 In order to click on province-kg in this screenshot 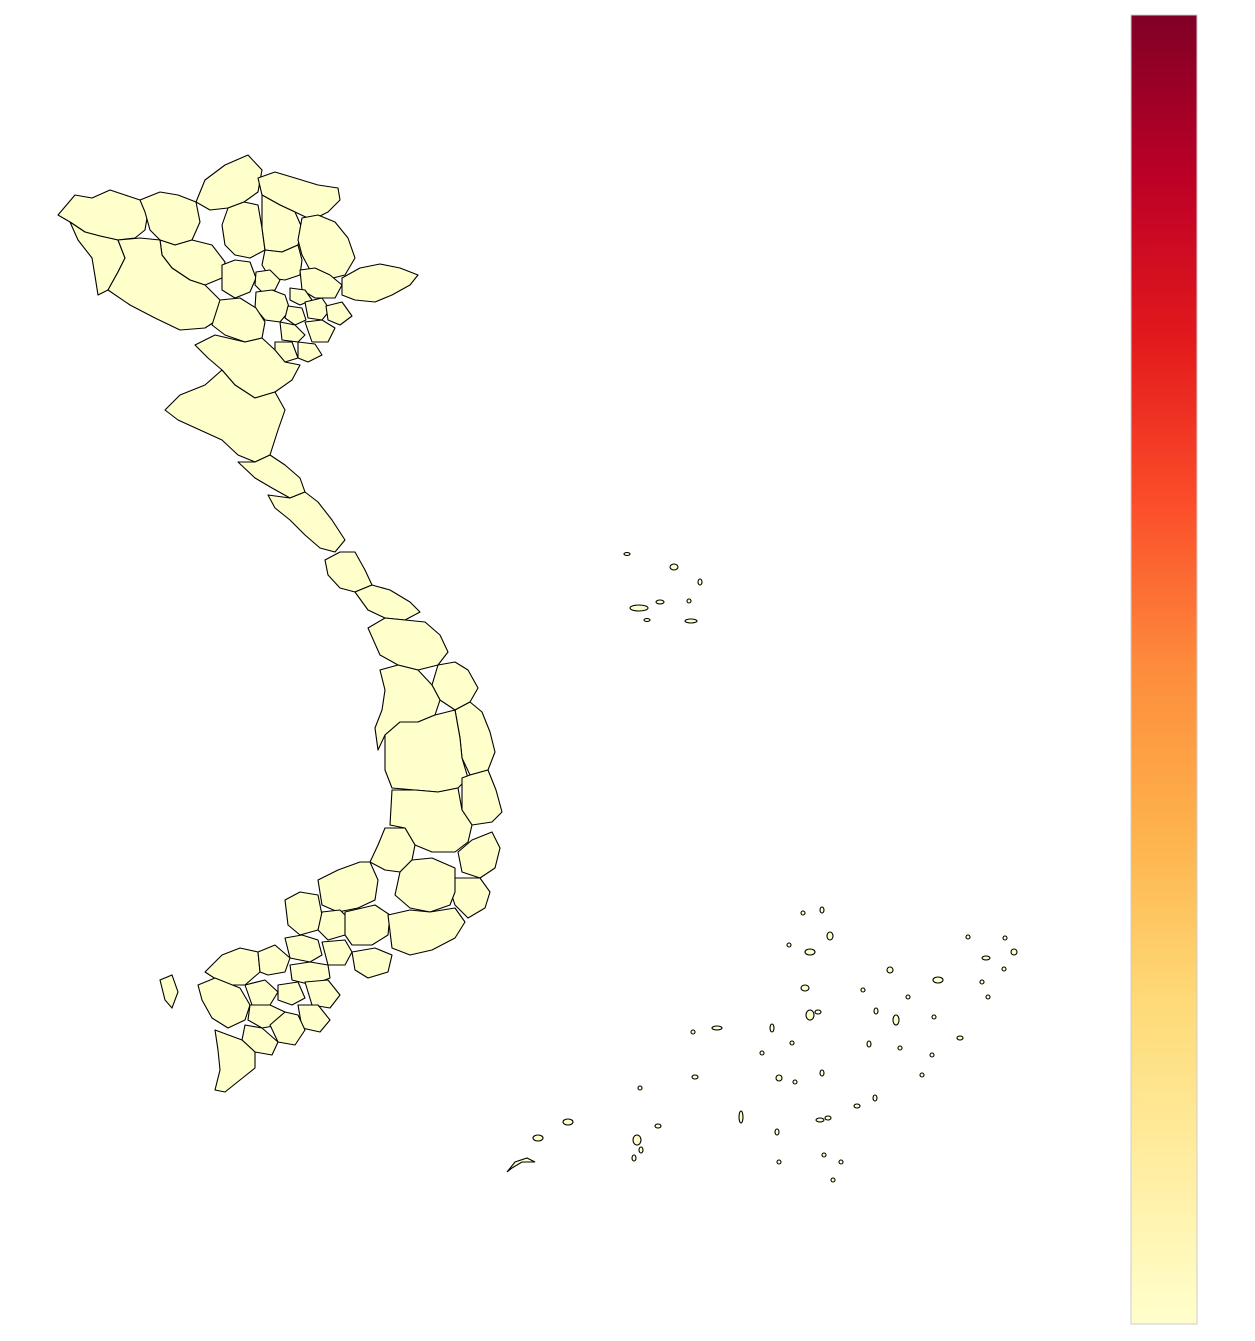, I will do `click(224, 1003)`.